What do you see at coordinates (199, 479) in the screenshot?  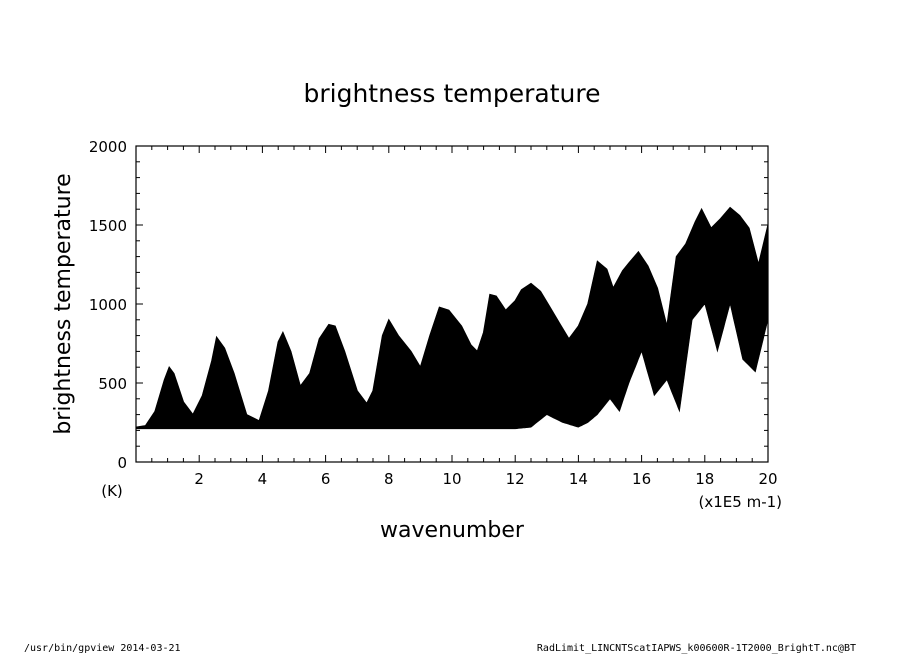 I see `x-tick-label: 2` at bounding box center [199, 479].